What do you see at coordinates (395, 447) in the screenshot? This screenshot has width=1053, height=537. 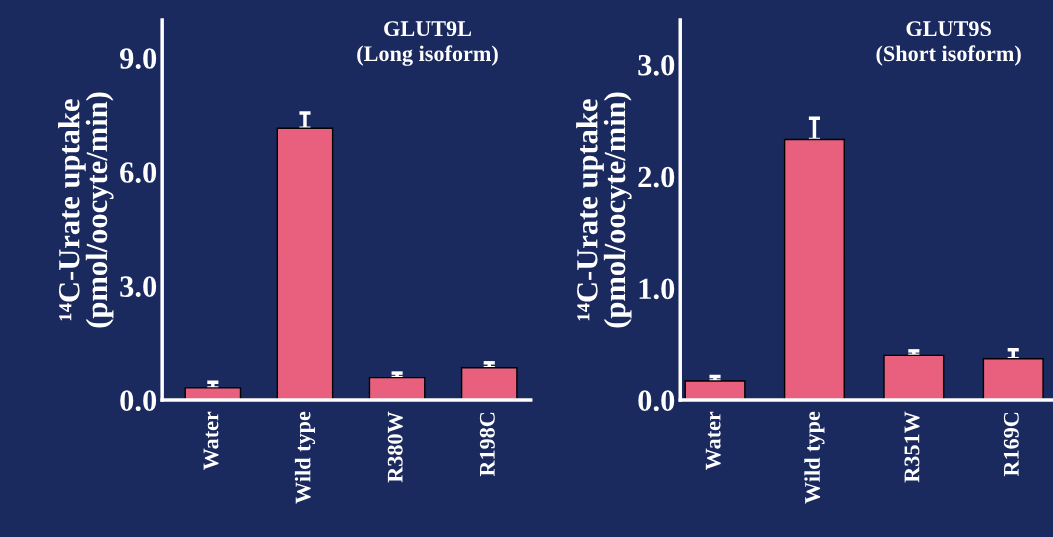 I see `x-tick-label: R380W` at bounding box center [395, 447].